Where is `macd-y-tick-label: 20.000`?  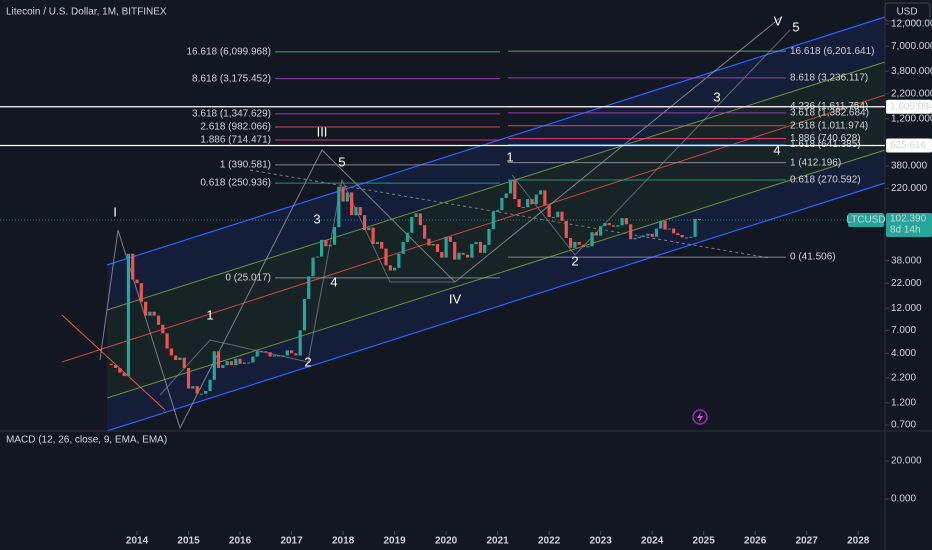 macd-y-tick-label: 20.000 is located at coordinates (906, 461).